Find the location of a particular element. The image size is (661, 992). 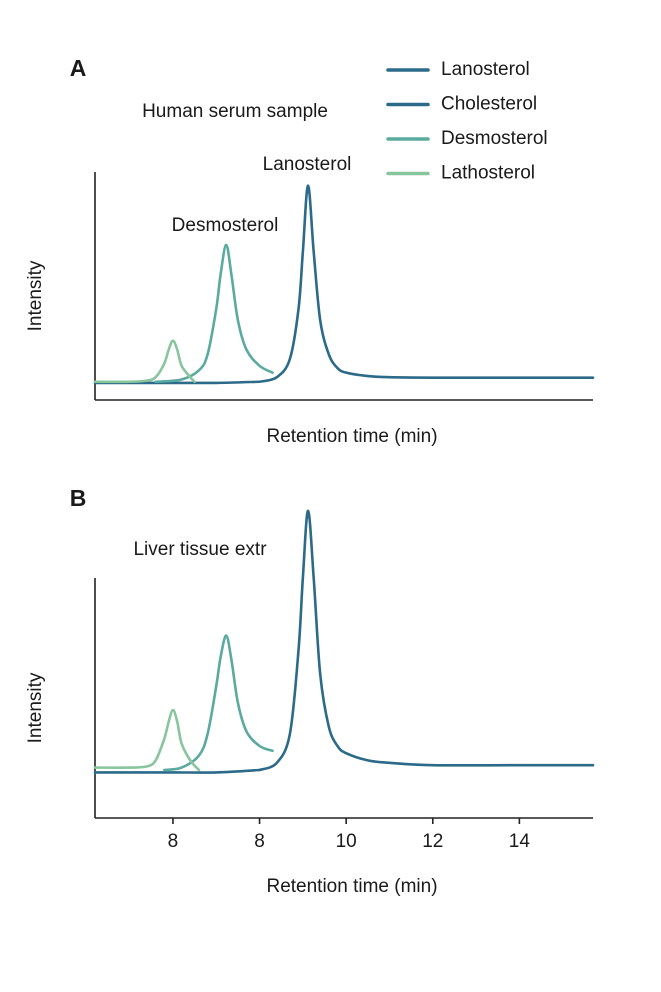

legend-label: Desmosterol is located at coordinates (494, 138).